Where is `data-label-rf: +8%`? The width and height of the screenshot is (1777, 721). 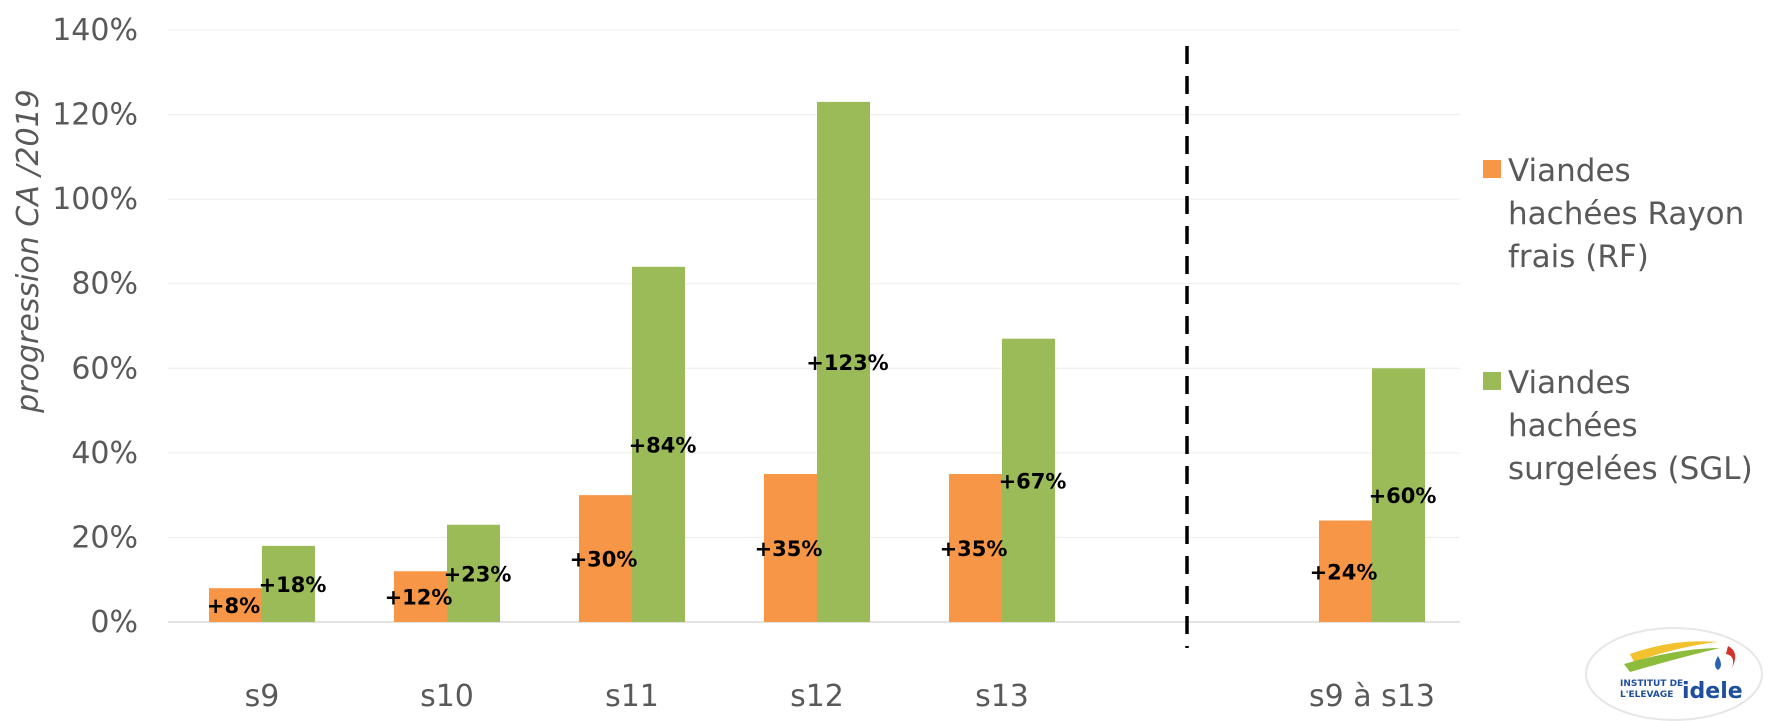
data-label-rf: +8% is located at coordinates (233, 606).